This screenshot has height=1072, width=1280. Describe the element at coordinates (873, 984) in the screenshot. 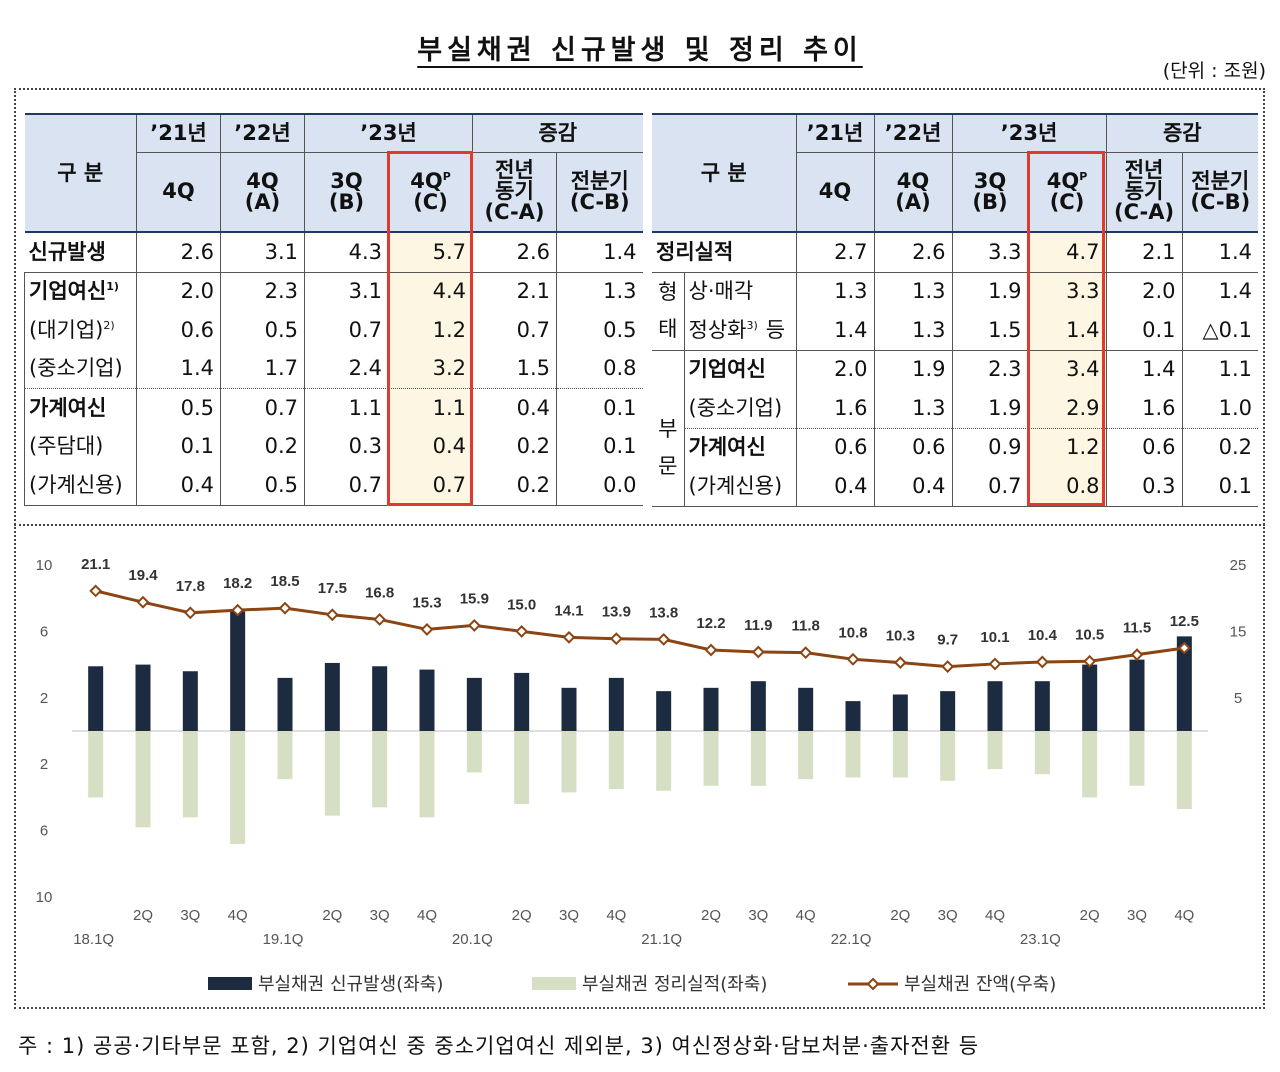

I see `legend-marker-balance` at that location.